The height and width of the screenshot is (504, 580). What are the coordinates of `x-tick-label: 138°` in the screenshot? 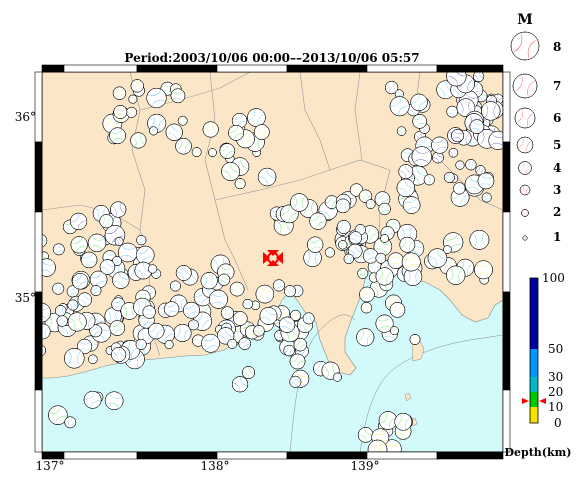 It's located at (215, 466).